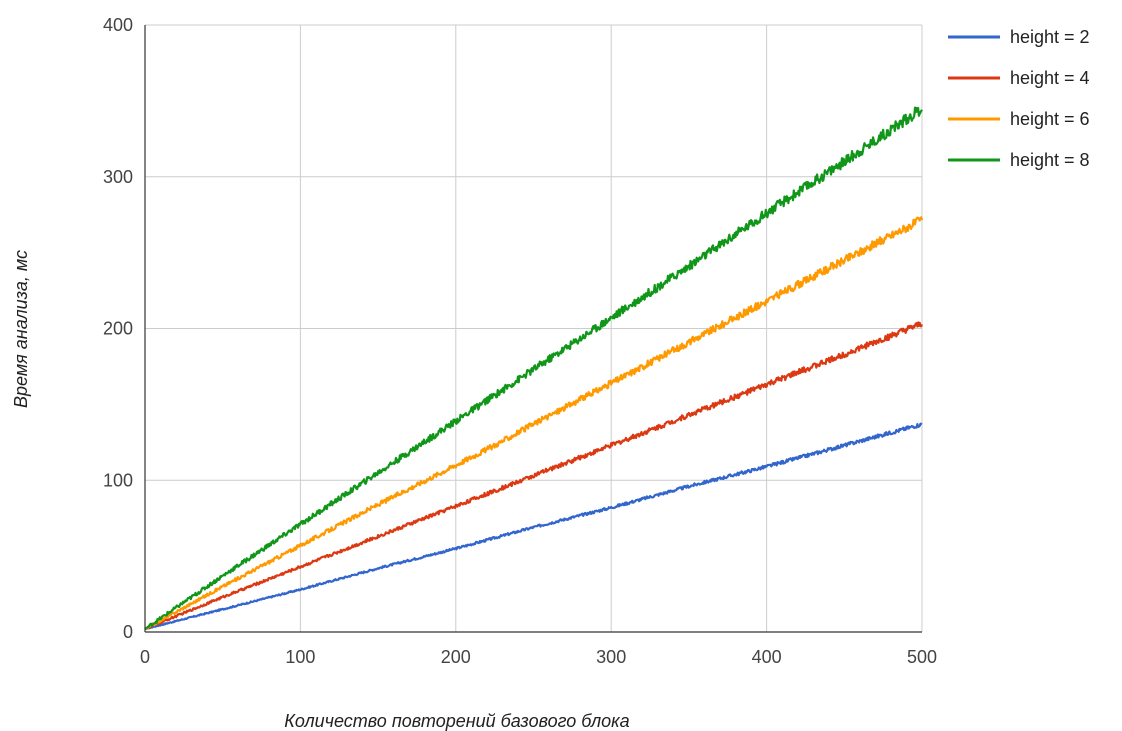 This screenshot has width=1122, height=731. What do you see at coordinates (118, 329) in the screenshot?
I see `y-tick-label: 200` at bounding box center [118, 329].